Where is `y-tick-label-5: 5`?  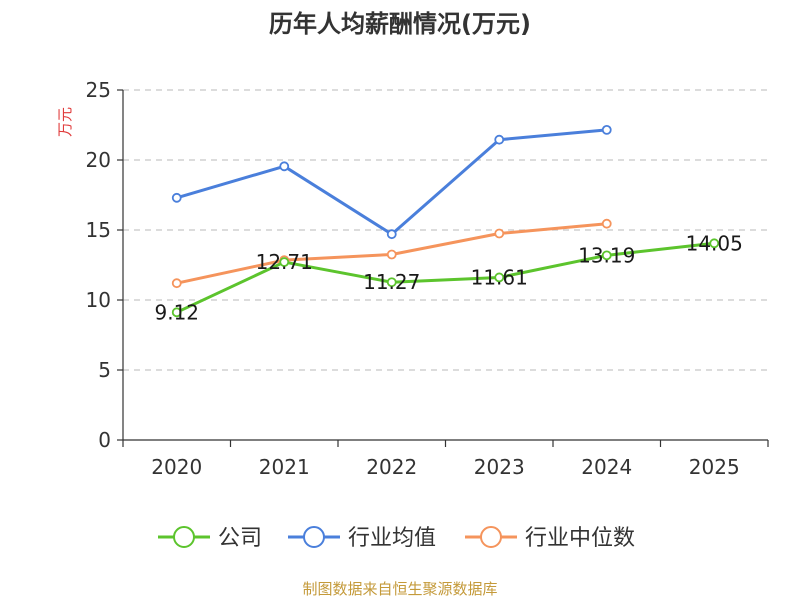
y-tick-label-5: 5 is located at coordinates (104, 370).